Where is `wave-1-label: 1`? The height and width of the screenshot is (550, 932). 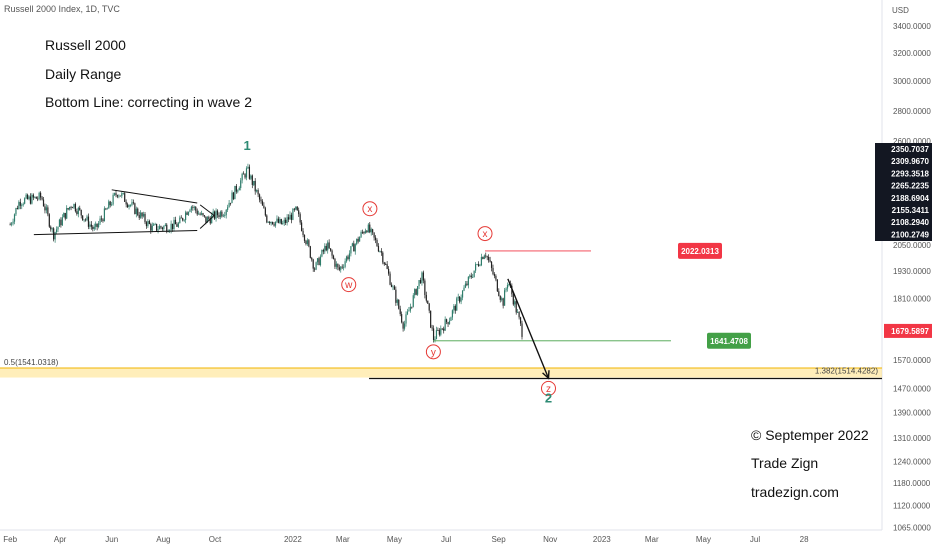
wave-1-label: 1 is located at coordinates (247, 145).